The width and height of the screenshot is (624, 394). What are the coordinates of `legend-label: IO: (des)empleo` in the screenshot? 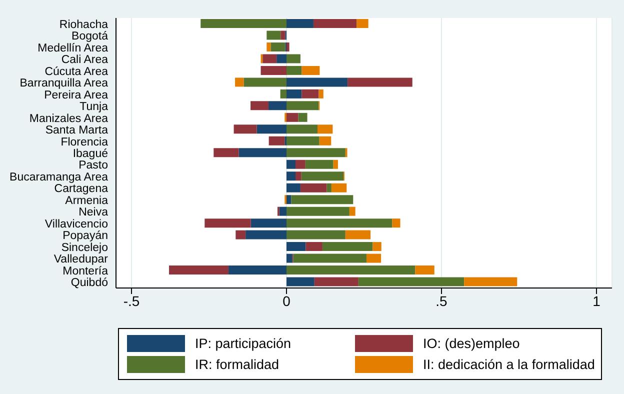 It's located at (471, 343).